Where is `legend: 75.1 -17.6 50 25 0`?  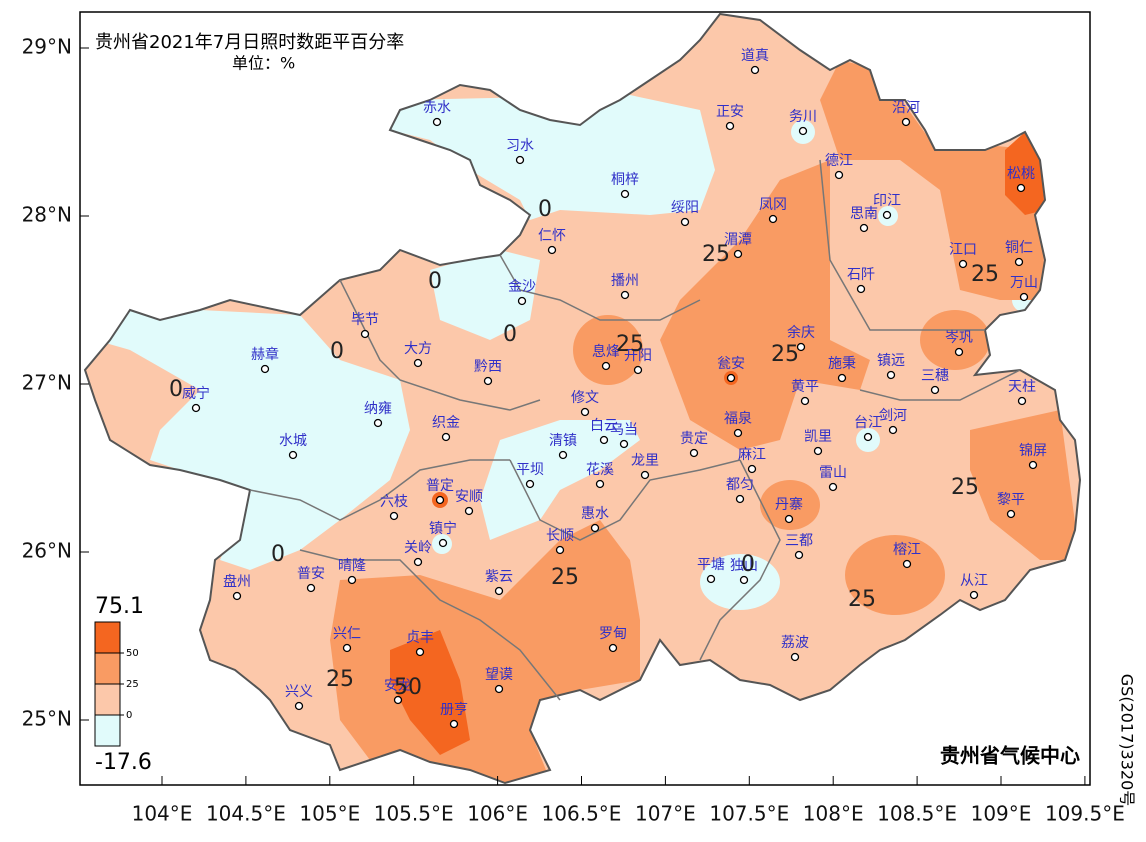
legend: 75.1 -17.6 50 25 0 is located at coordinates (123, 684).